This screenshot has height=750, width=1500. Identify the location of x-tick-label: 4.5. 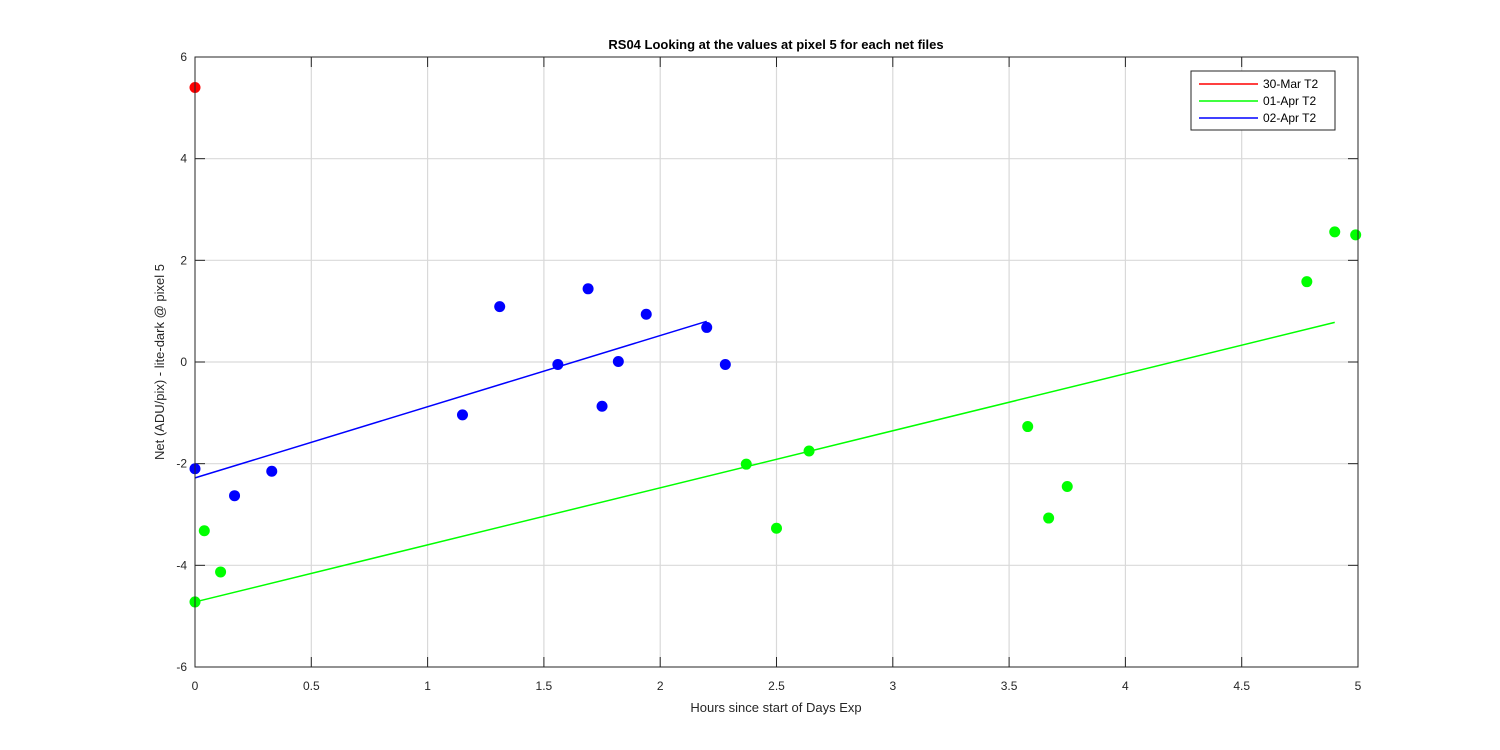
(1241, 686).